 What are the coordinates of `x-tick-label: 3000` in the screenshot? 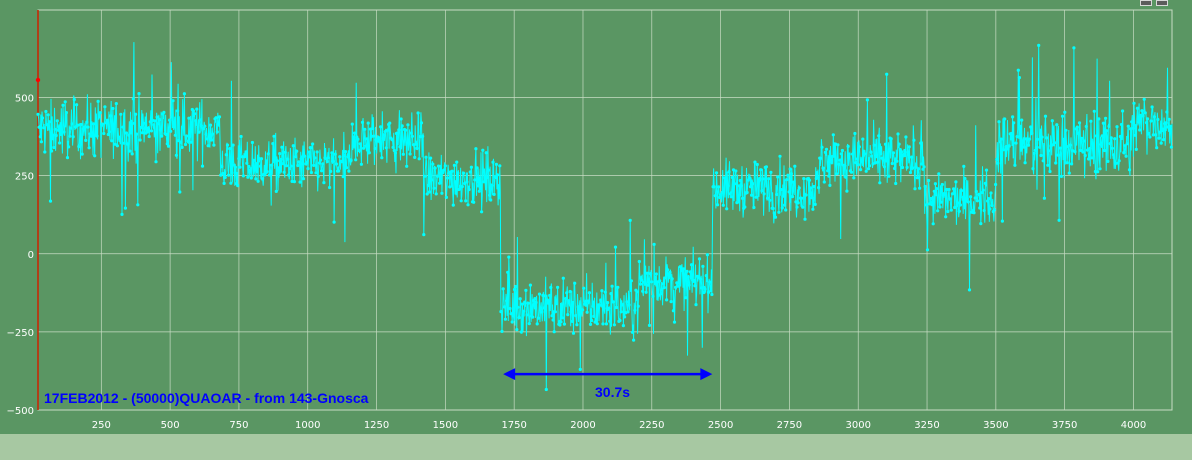 It's located at (857, 425).